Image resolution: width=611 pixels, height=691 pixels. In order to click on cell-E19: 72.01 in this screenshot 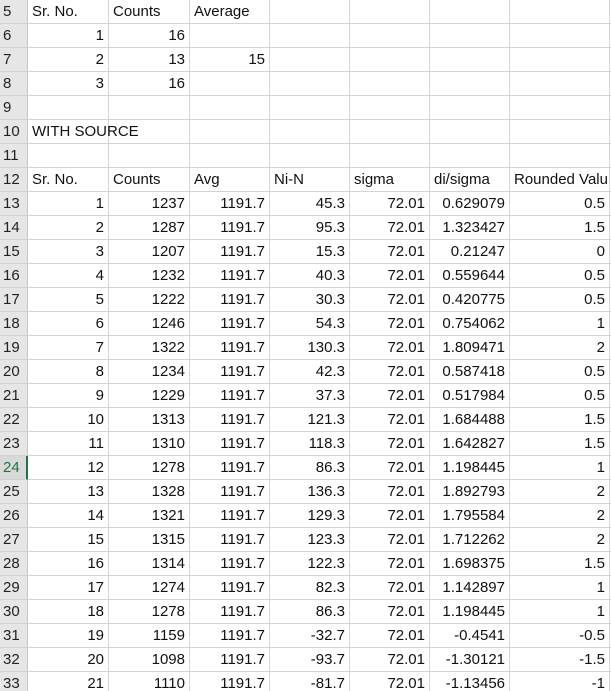, I will do `click(390, 348)`.